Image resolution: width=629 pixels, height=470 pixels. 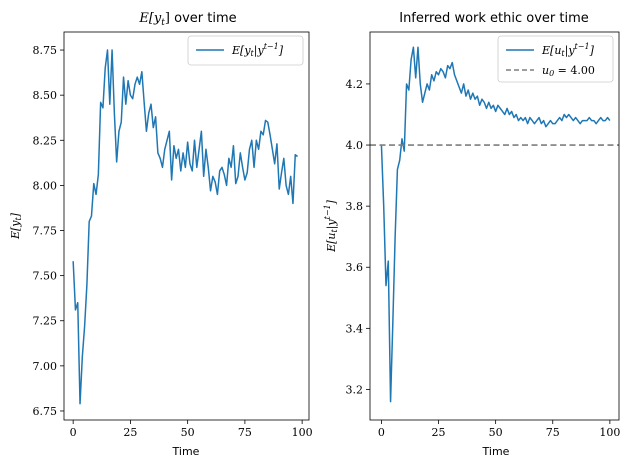 What do you see at coordinates (355, 267) in the screenshot?
I see `right-y-tick-label: 3.6` at bounding box center [355, 267].